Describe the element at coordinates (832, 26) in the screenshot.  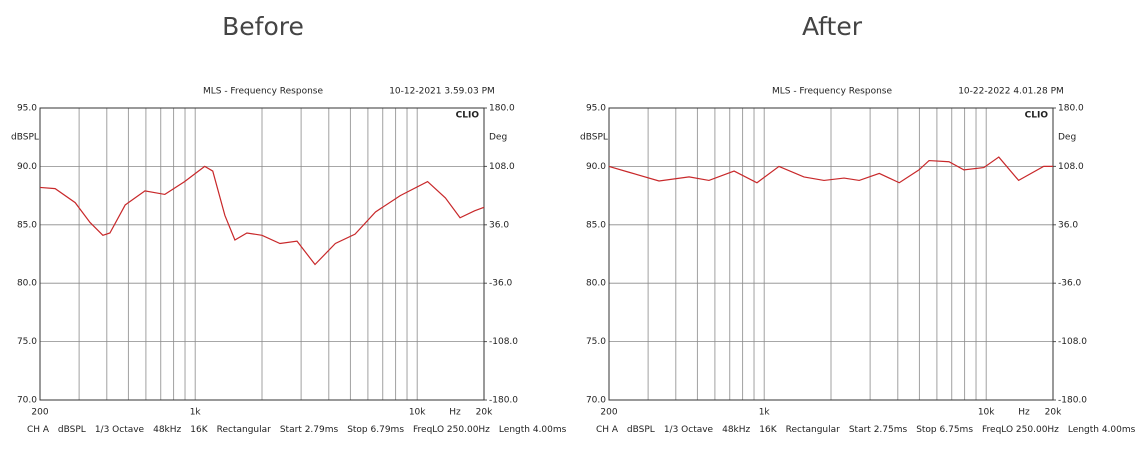
I see `heading: After` at that location.